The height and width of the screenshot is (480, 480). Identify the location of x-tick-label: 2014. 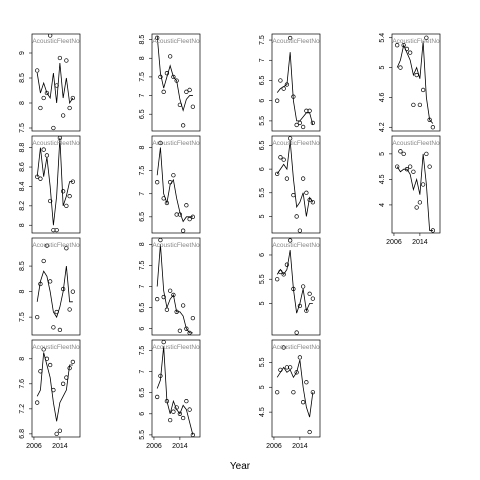
(300, 446).